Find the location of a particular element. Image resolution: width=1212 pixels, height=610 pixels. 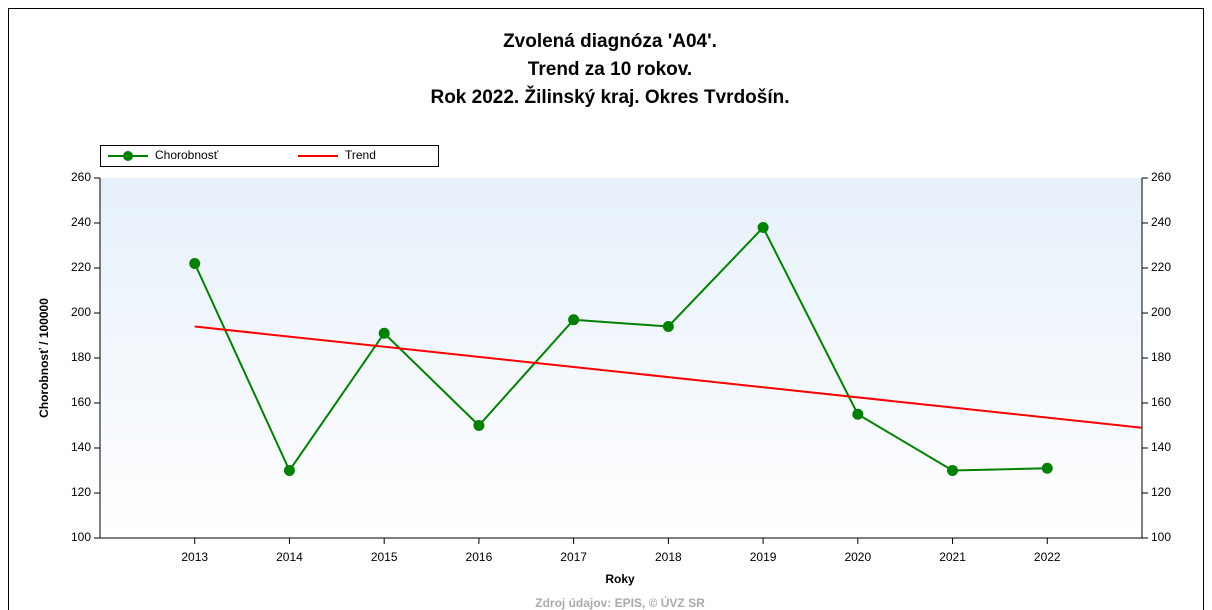

series-line is located at coordinates (668, 377).